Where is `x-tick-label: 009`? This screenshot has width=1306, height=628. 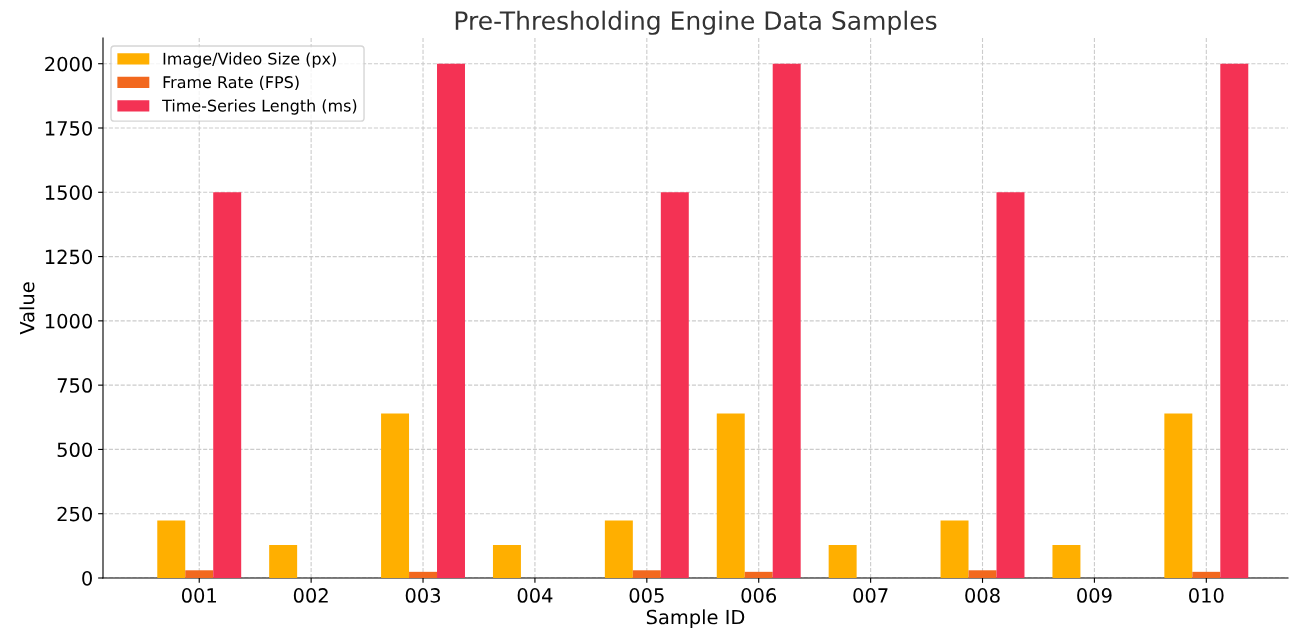 x-tick-label: 009 is located at coordinates (1094, 595).